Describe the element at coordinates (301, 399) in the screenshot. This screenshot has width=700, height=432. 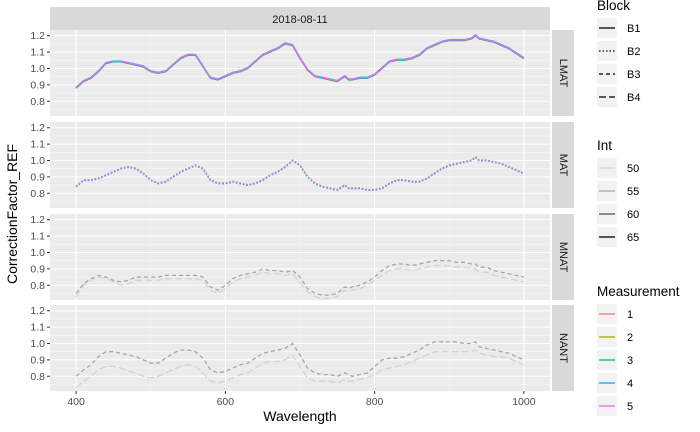
I see `x-axis: 400 600 800 1000` at that location.